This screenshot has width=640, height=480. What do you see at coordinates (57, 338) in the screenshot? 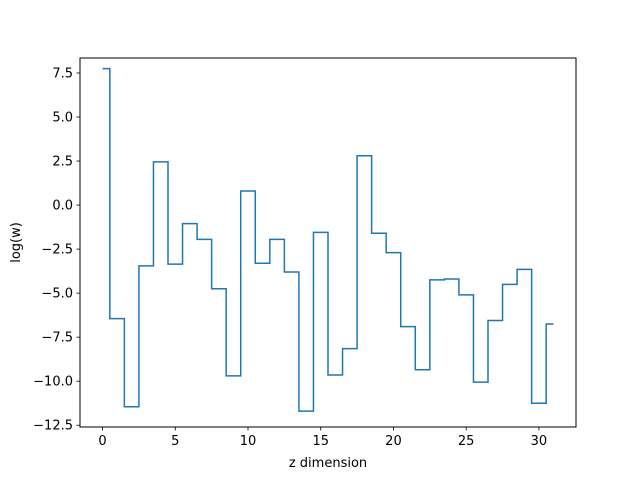
I see `y-tick-label: −7.5` at bounding box center [57, 338].